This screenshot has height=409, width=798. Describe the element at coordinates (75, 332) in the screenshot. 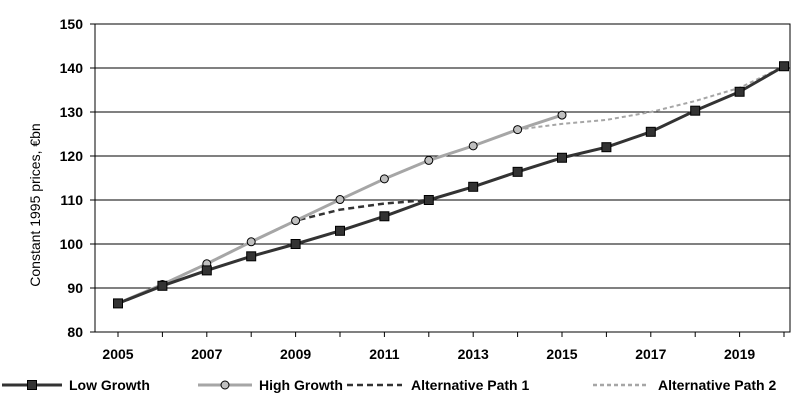

I see `y-tick-label: 80` at that location.